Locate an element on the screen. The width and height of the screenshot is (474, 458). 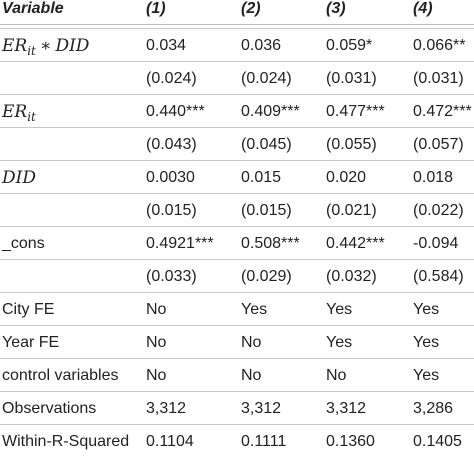
se-cell: (0.021) is located at coordinates (351, 210).